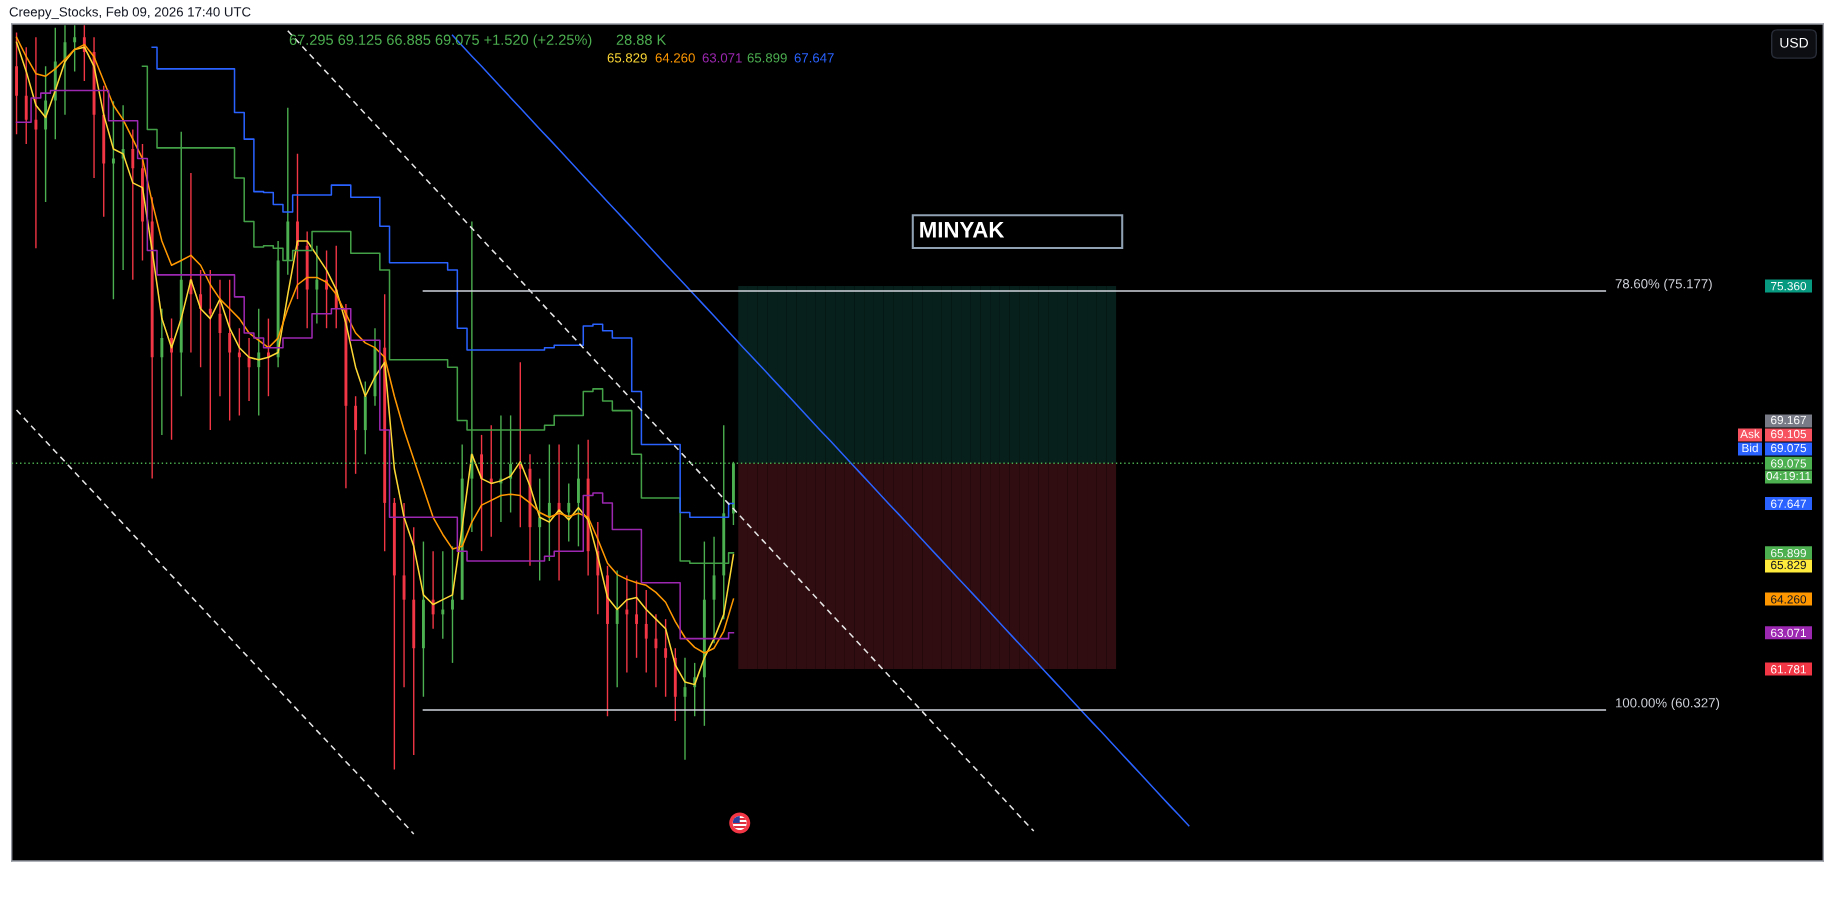 The height and width of the screenshot is (922, 1835). Describe the element at coordinates (722, 58) in the screenshot. I see `annotation: 63.071` at that location.